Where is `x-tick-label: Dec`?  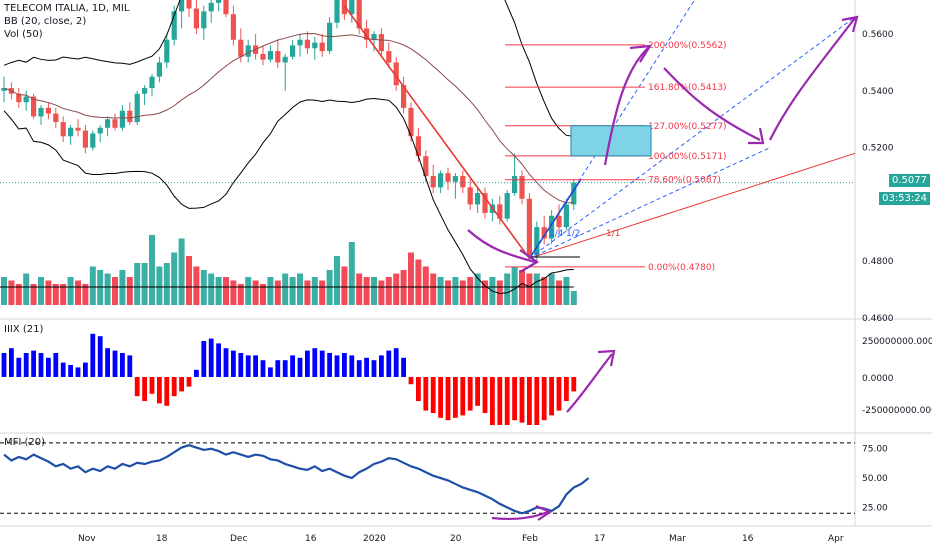 x-tick-label: Dec is located at coordinates (238, 539).